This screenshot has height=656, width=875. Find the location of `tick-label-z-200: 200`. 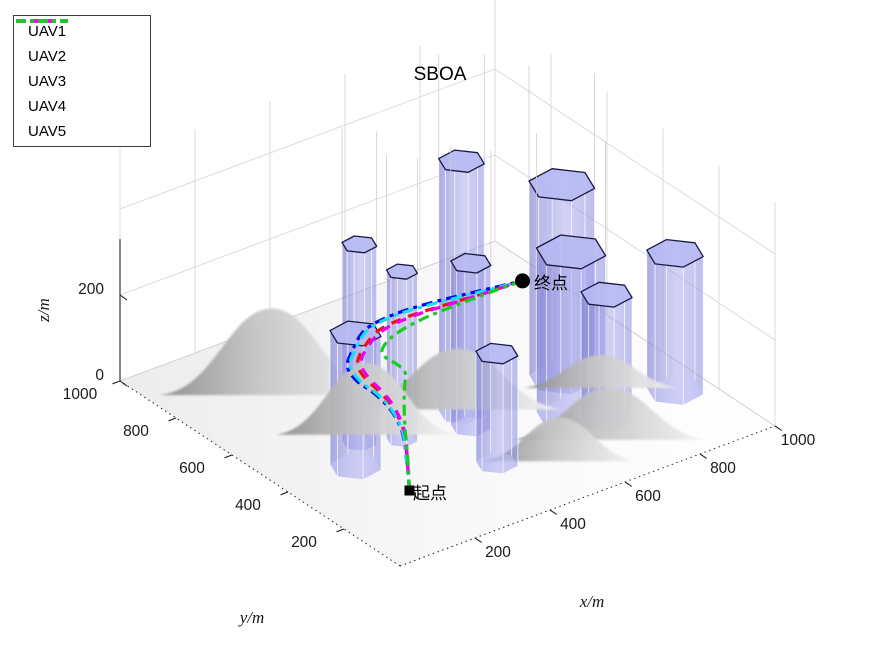

tick-label-z-200: 200 is located at coordinates (91, 289).